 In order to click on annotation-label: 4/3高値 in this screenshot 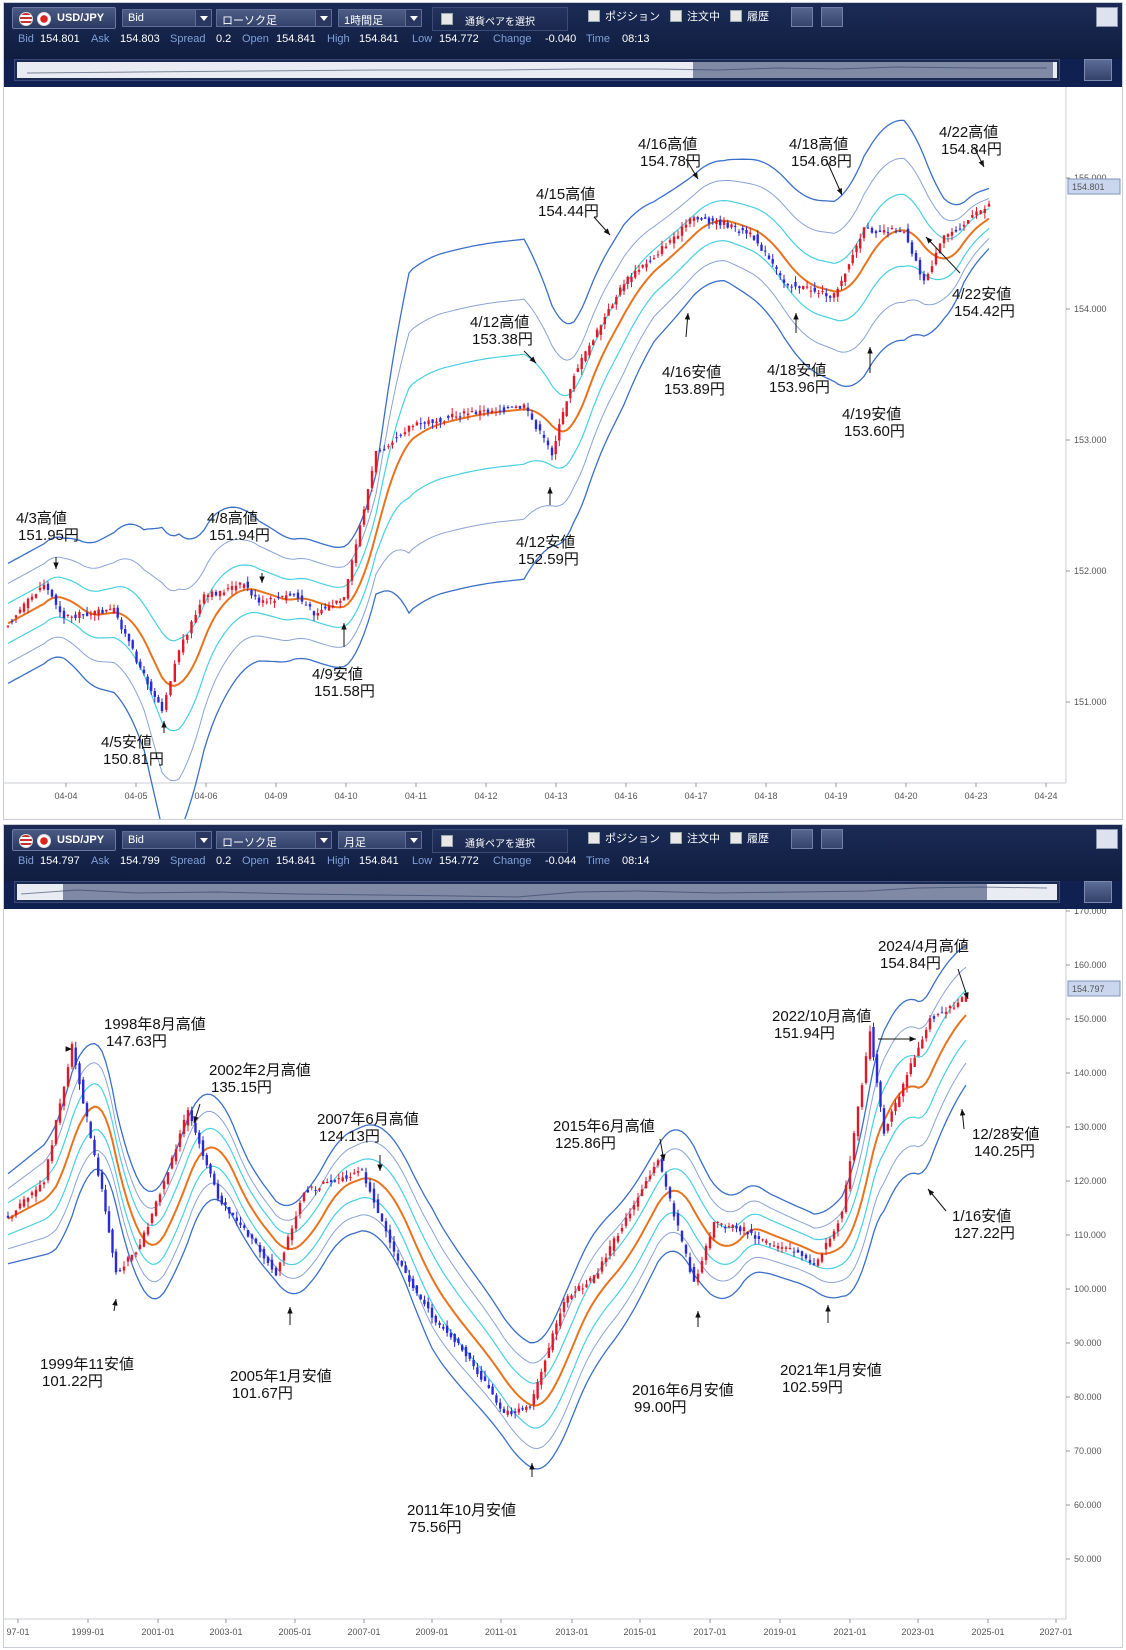, I will do `click(41, 518)`.